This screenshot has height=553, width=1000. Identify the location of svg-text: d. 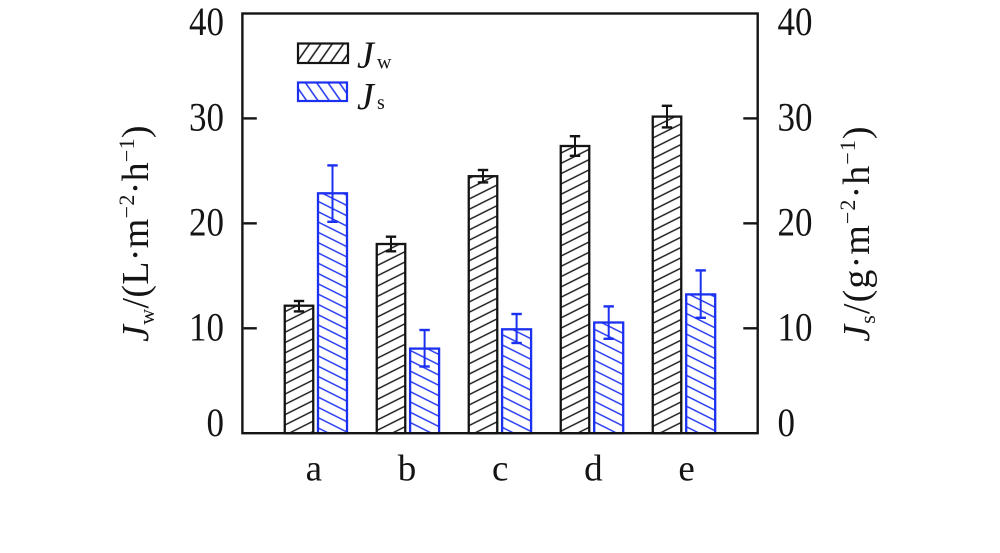
(593, 469).